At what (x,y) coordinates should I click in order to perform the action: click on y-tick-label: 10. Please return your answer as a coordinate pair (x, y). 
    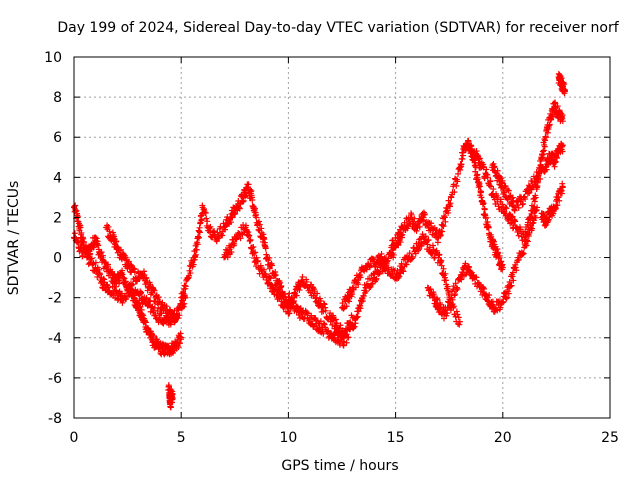
    Looking at the image, I should click on (53, 58).